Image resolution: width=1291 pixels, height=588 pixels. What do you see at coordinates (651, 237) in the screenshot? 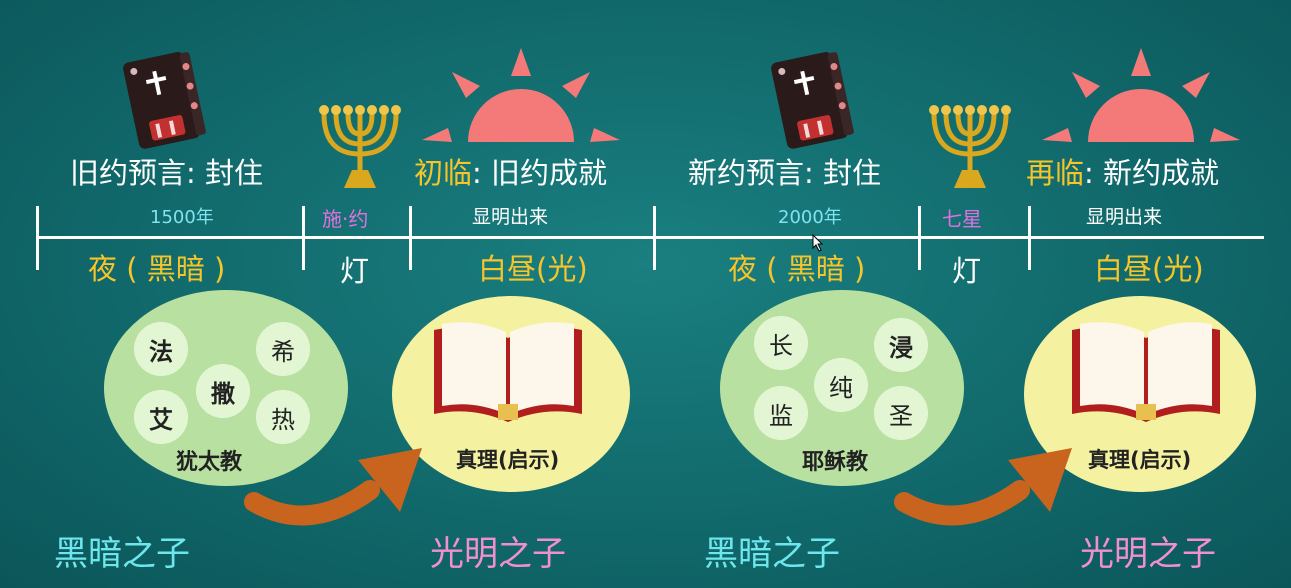
I see `timeline-axis` at bounding box center [651, 237].